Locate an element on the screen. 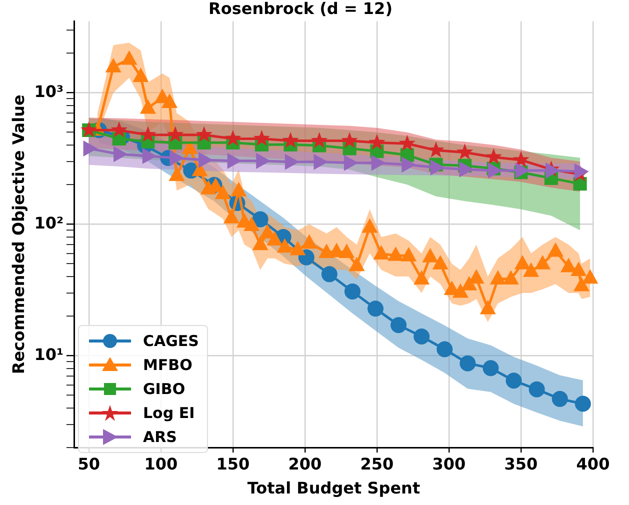 The width and height of the screenshot is (629, 505). y-tick-label: 10³ is located at coordinates (49, 91).